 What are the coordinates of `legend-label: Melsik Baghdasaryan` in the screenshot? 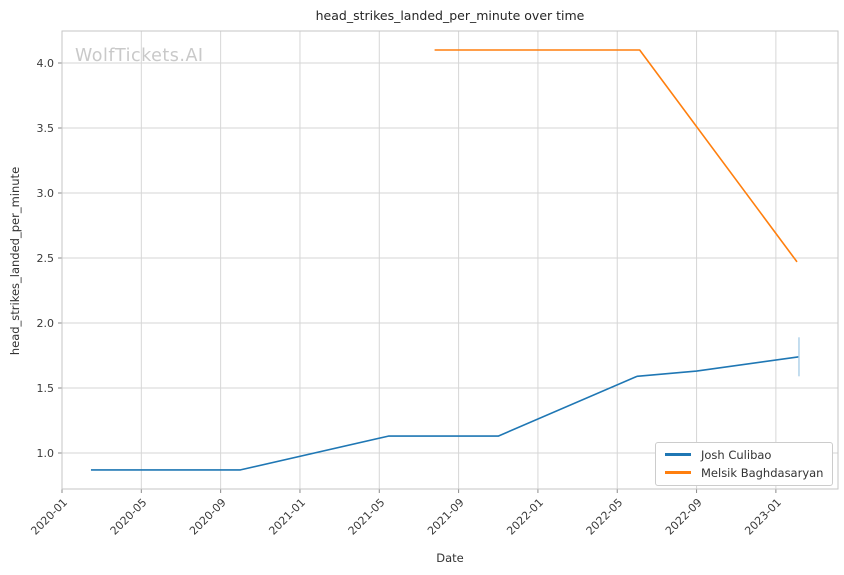 It's located at (762, 472).